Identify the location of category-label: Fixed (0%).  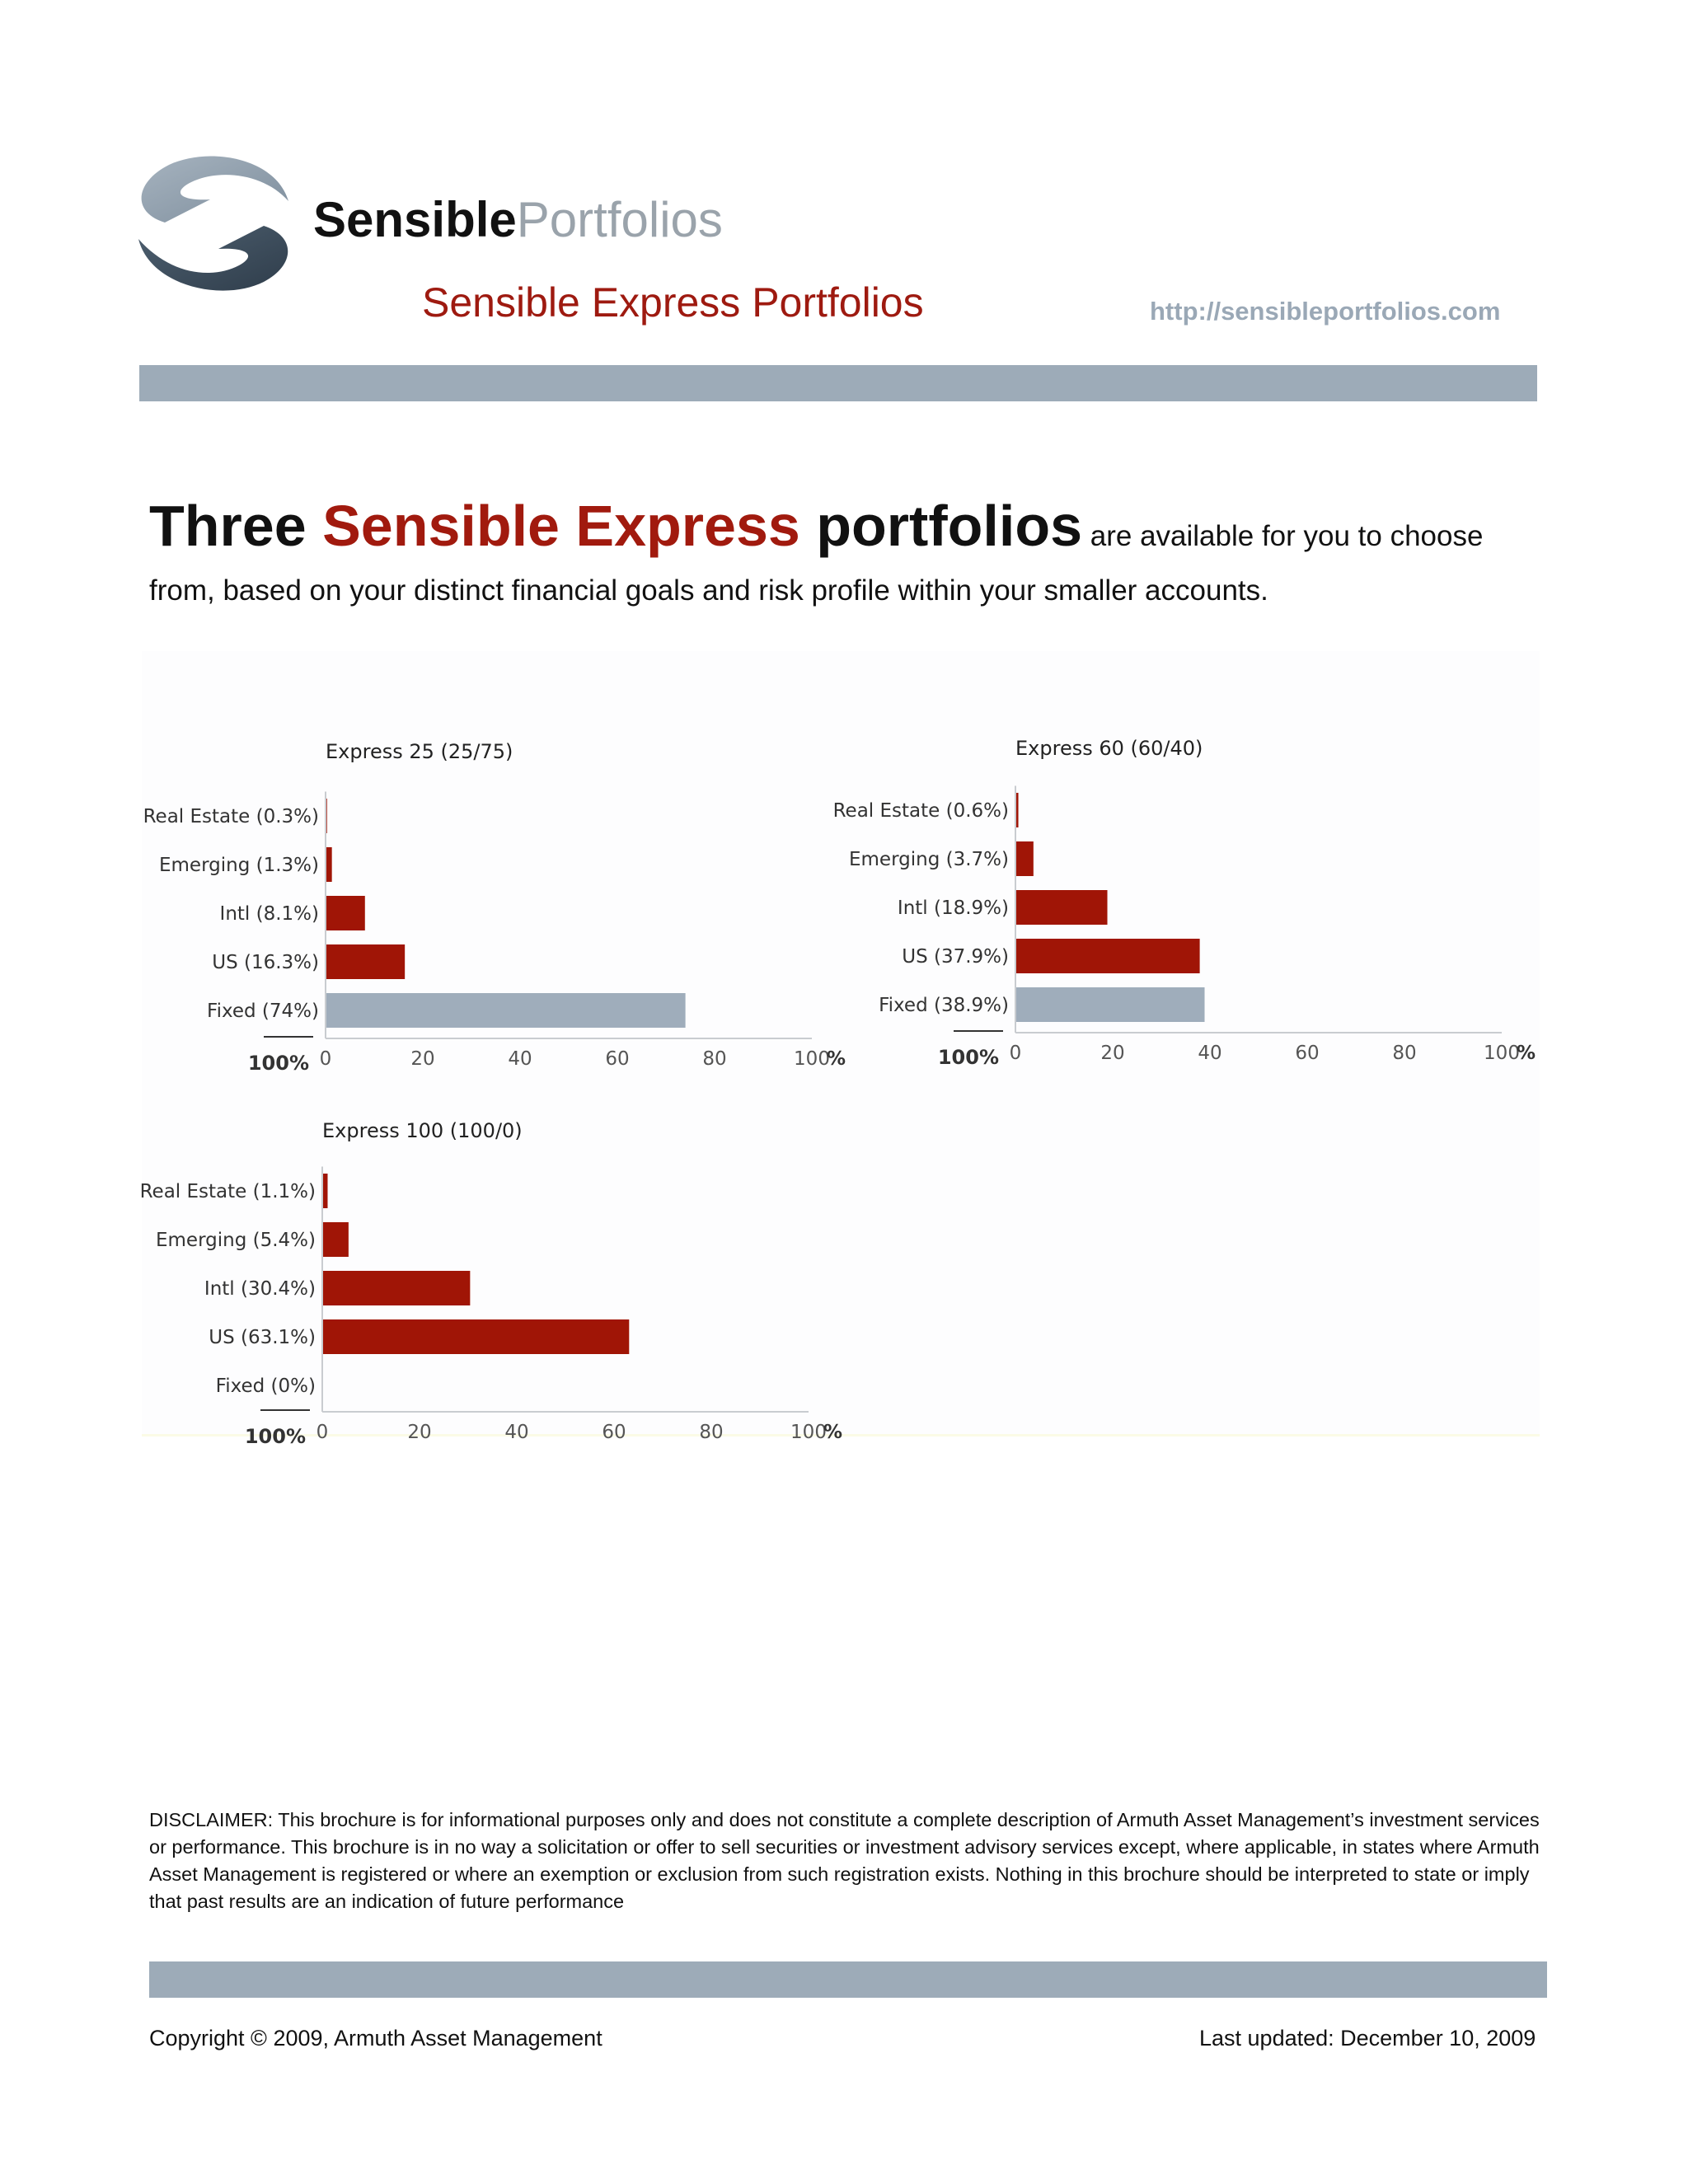
(266, 1386).